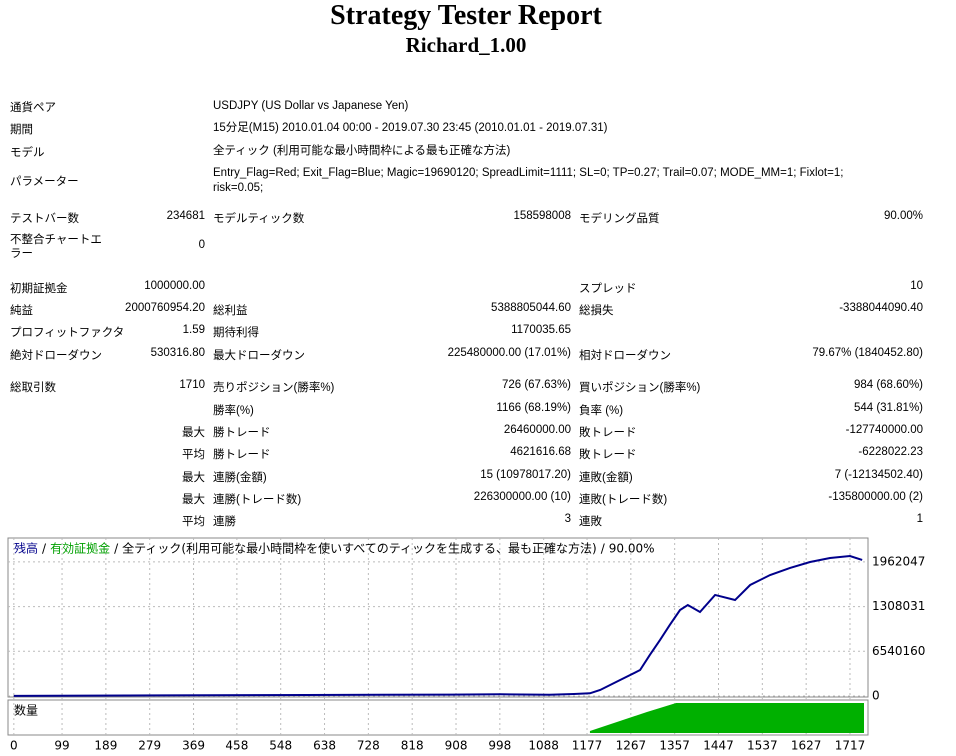 The image size is (956, 756). What do you see at coordinates (509, 353) in the screenshot?
I see `stat-value: 225480000.00 (17.01%)` at bounding box center [509, 353].